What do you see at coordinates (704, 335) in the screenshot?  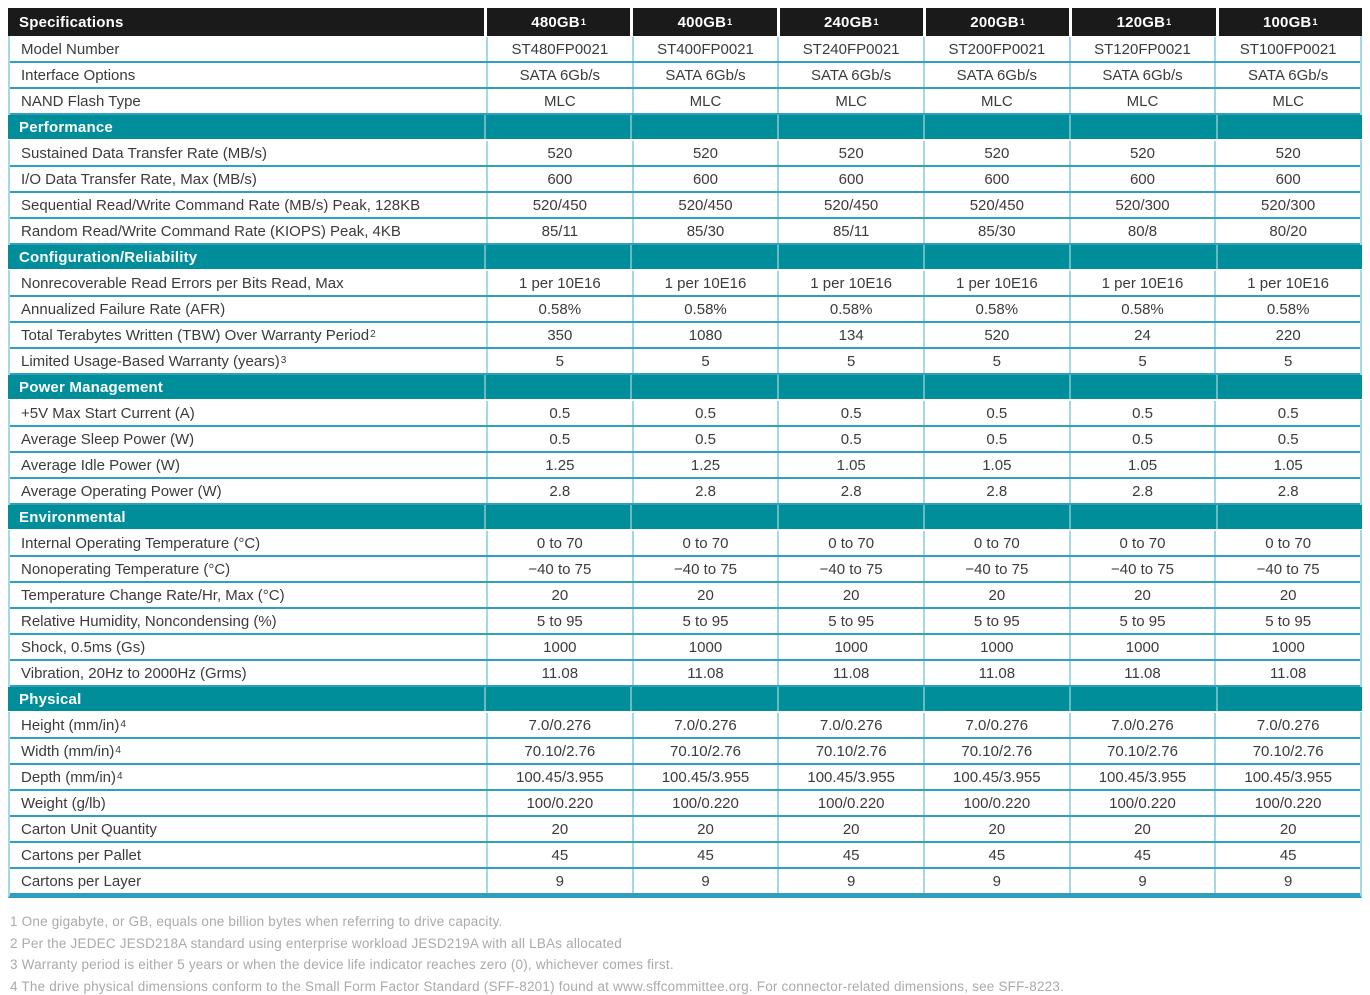 I see `cell-value: 1080` at bounding box center [704, 335].